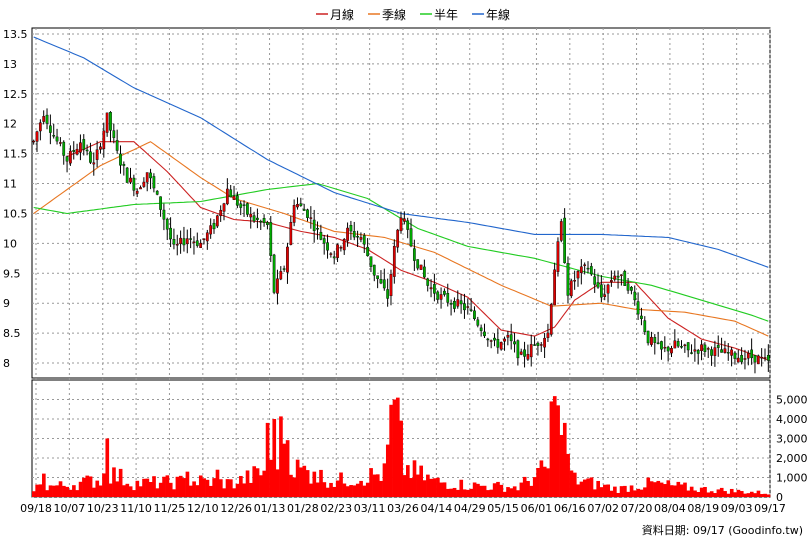 The image size is (808, 540). What do you see at coordinates (103, 508) in the screenshot?
I see `date-tick-label: 10/23` at bounding box center [103, 508].